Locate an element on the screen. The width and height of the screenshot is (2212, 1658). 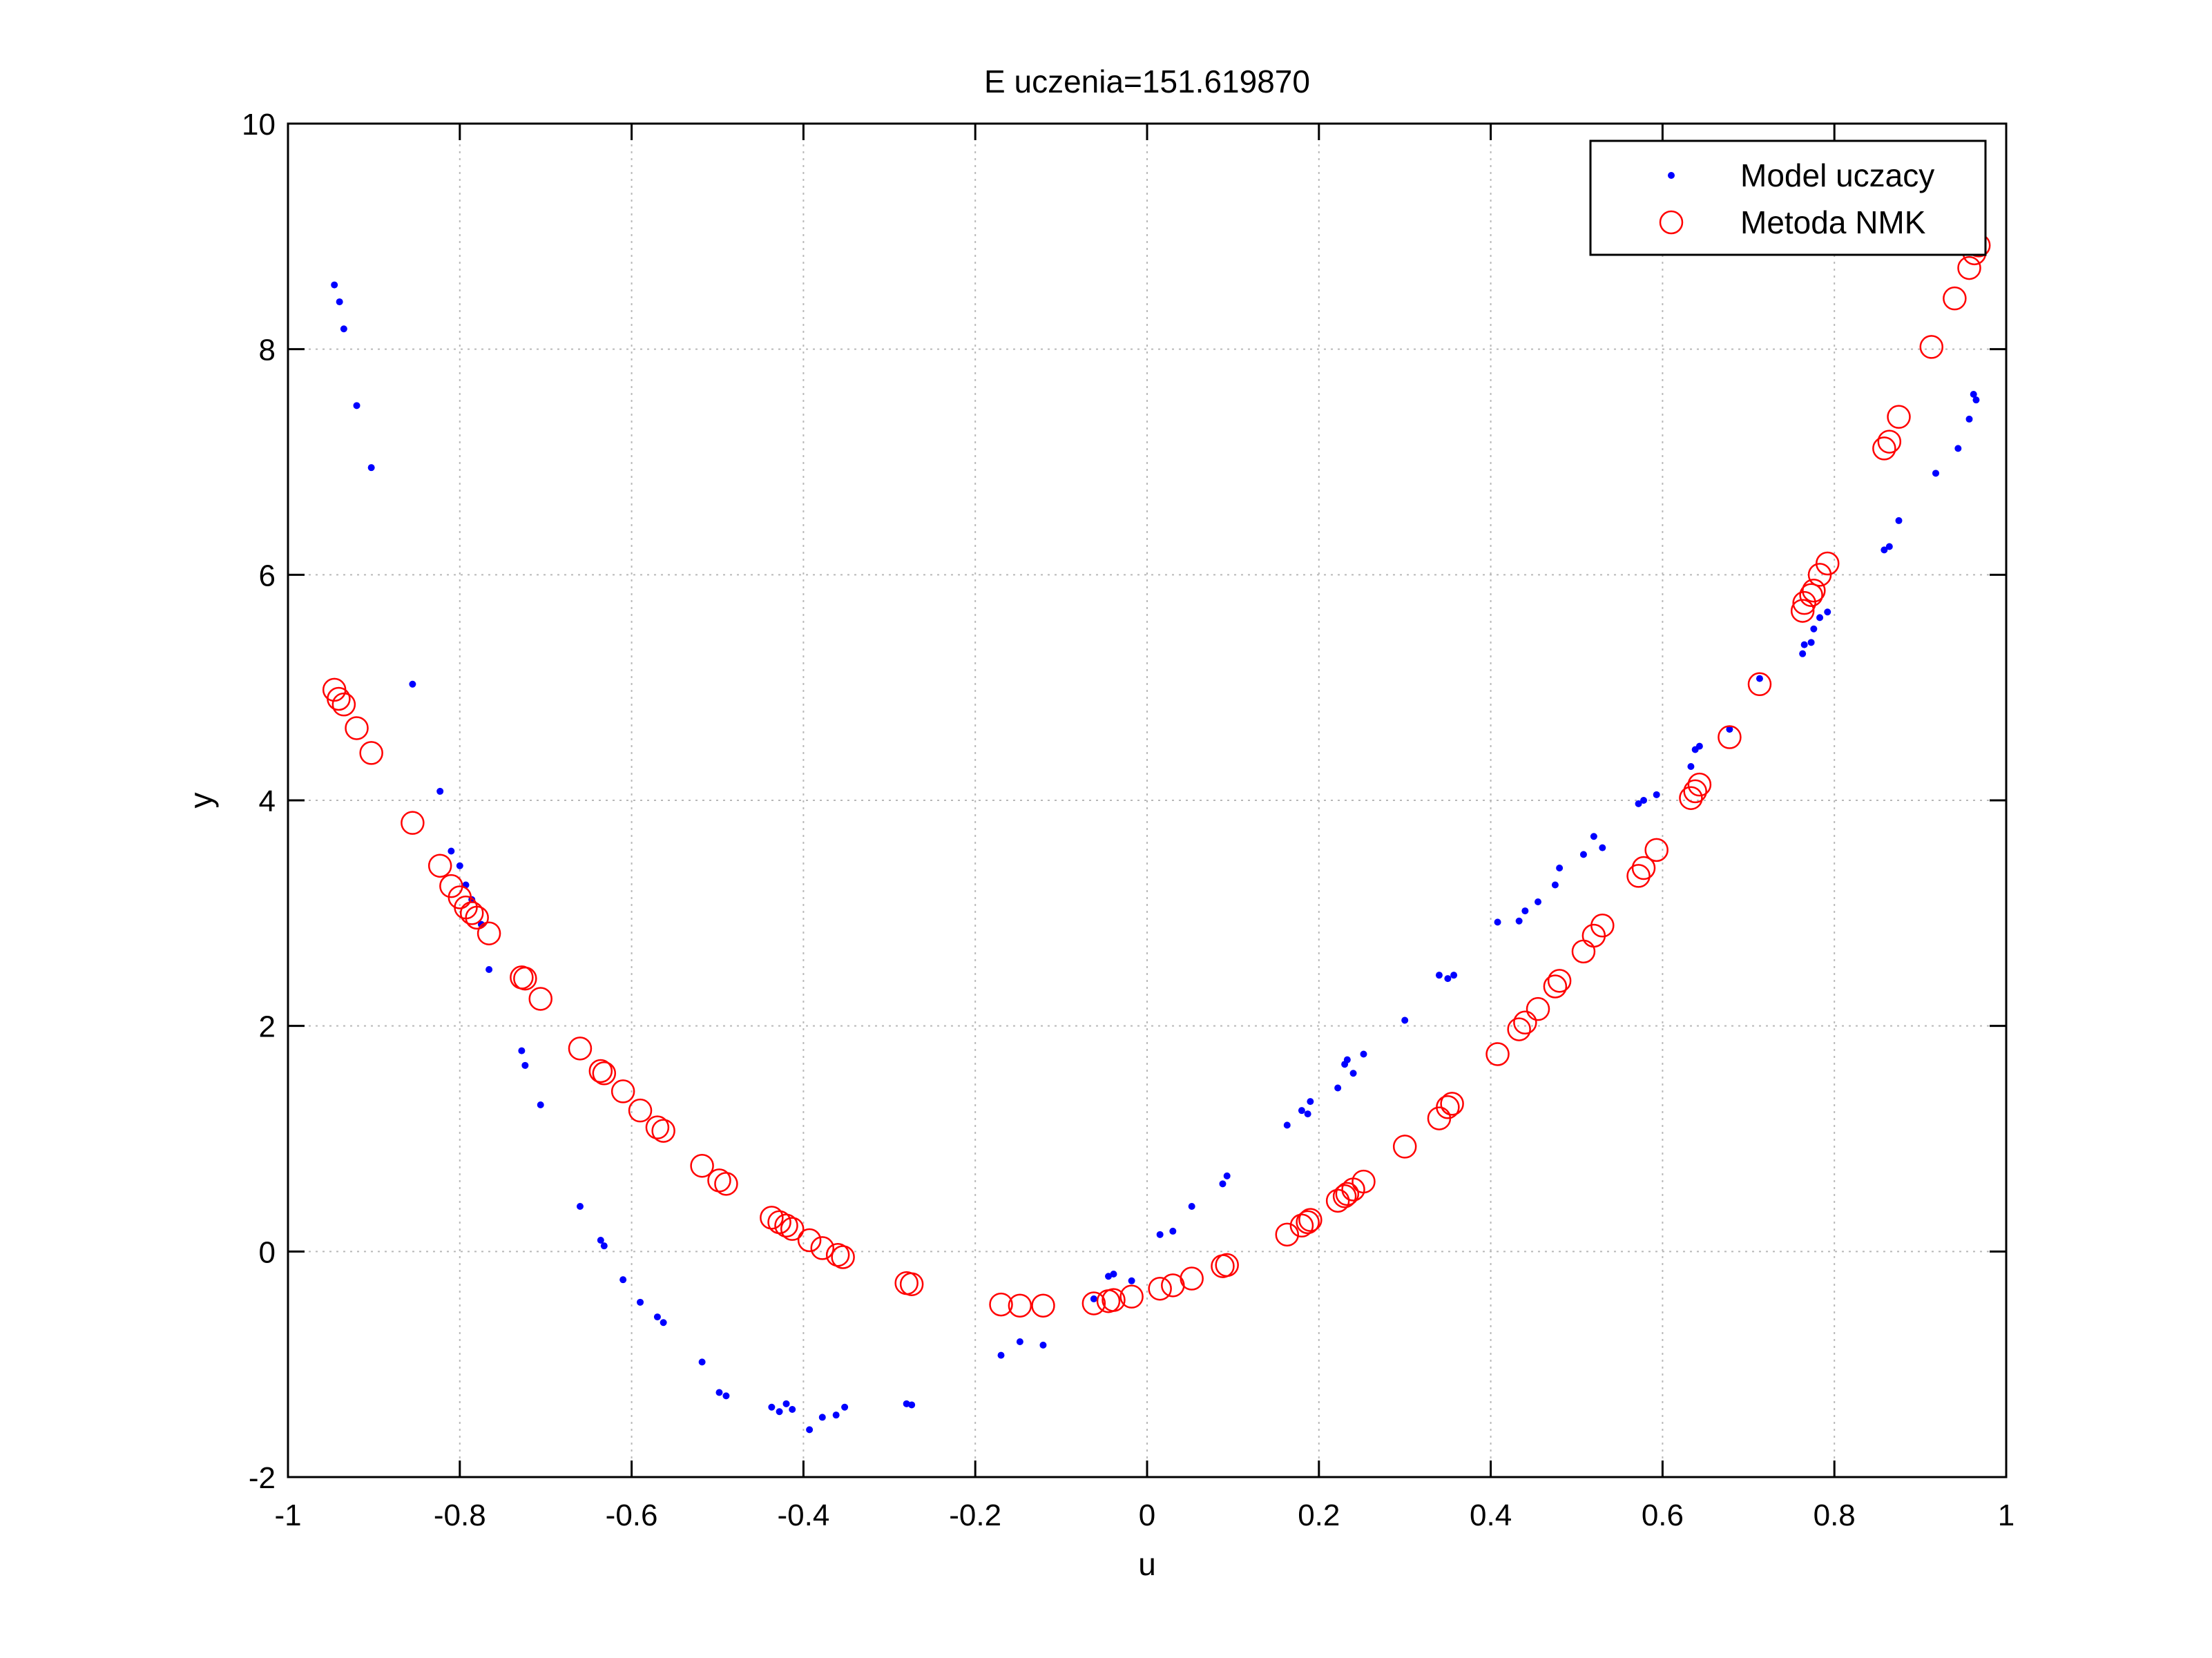
x-tick-label: -0.6 is located at coordinates (632, 1515).